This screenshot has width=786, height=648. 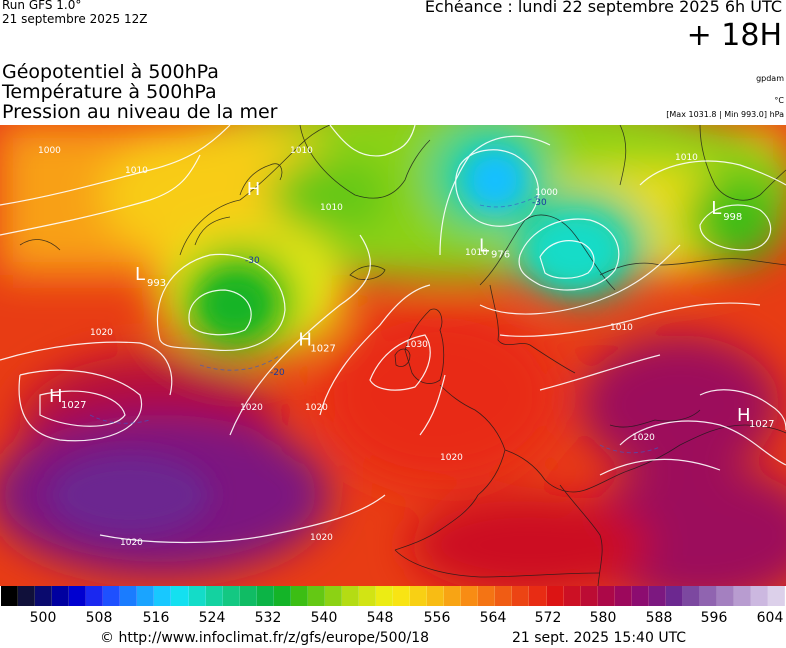 I want to click on low-pressure-center: L 993, so click(x=150, y=276).